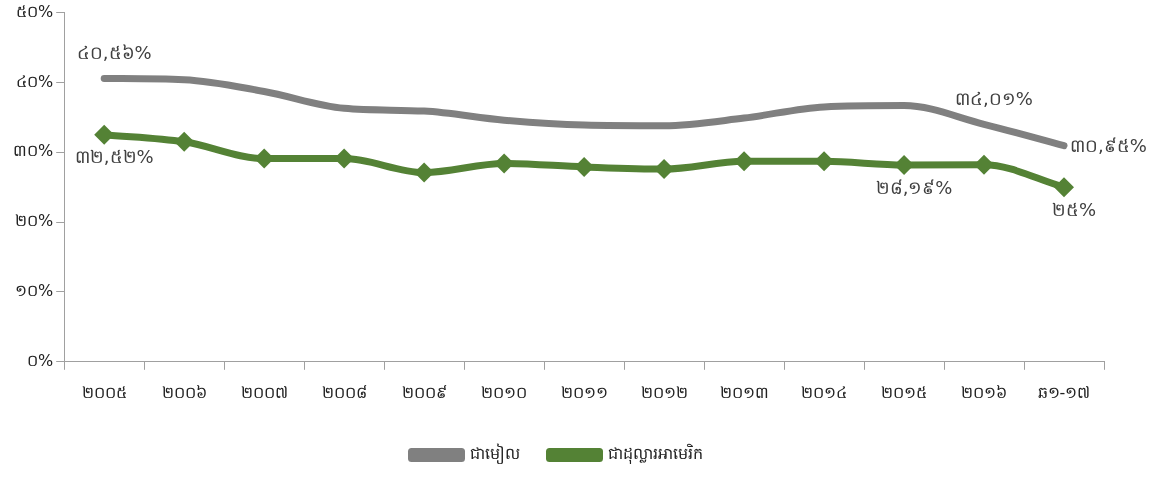  I want to click on data-label: ២៨,១៩%, so click(914, 187).